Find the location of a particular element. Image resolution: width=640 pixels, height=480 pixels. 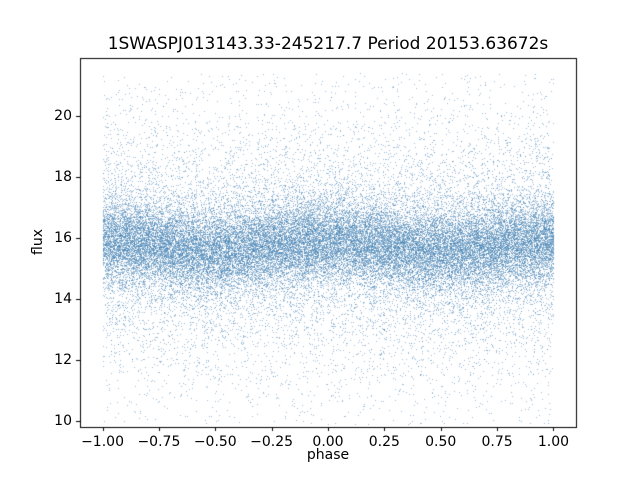

x-tick-label: −0.25 is located at coordinates (272, 442).